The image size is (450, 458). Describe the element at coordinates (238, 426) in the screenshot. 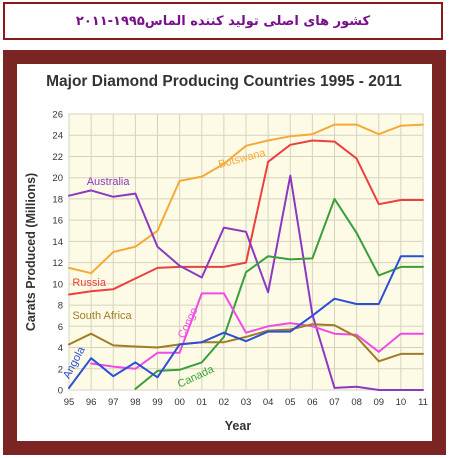

I see `x-axis-label: Year` at that location.